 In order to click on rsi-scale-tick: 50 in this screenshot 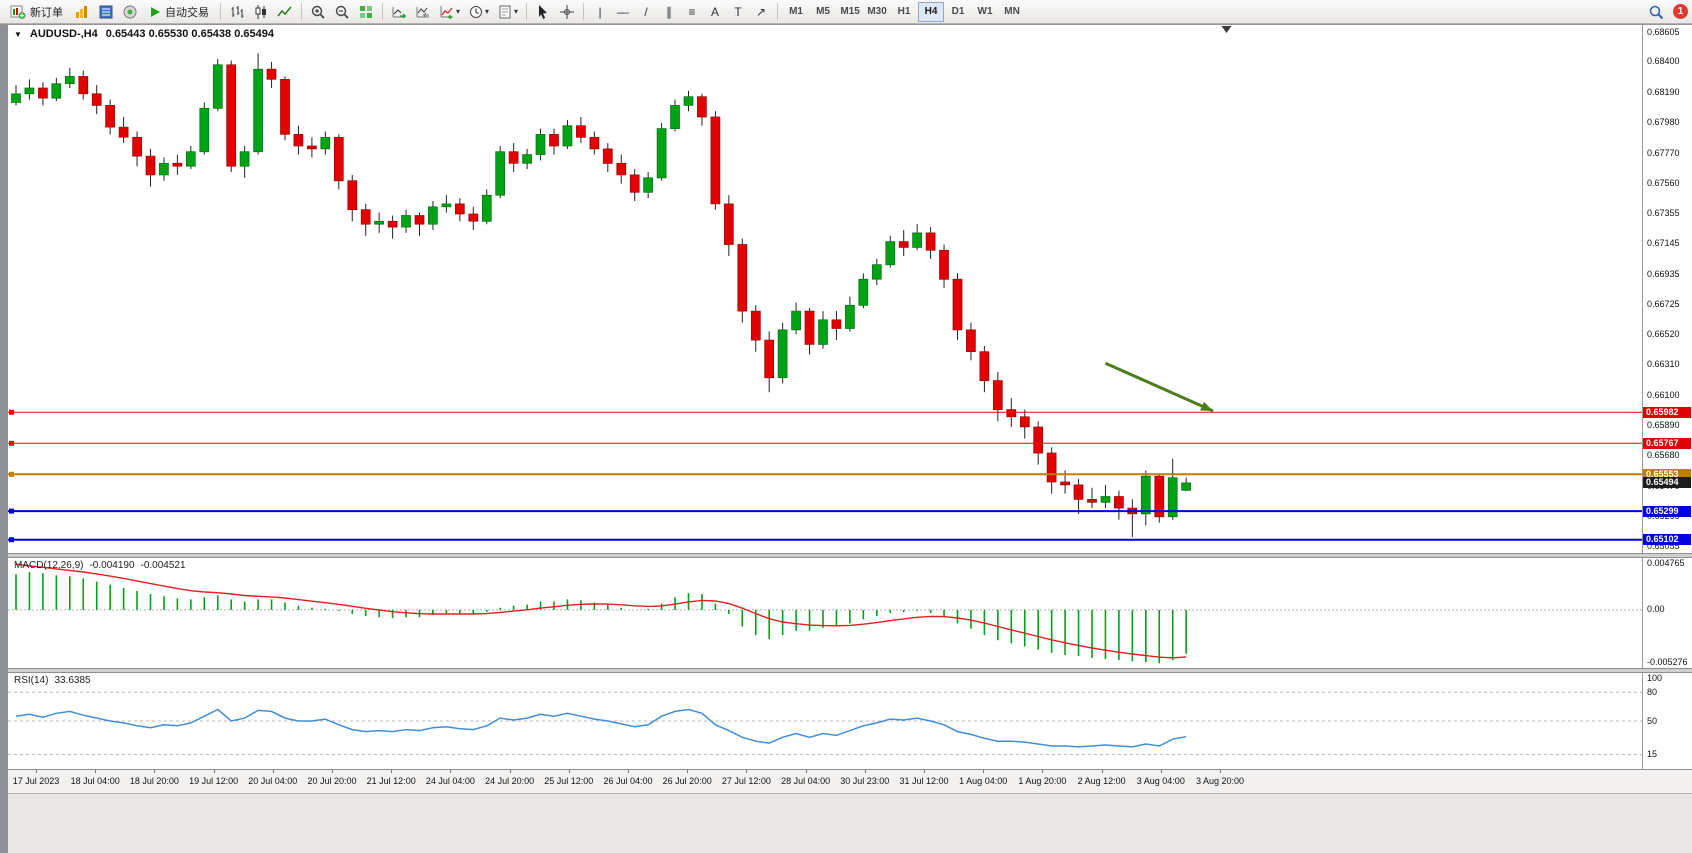, I will do `click(1652, 720)`.